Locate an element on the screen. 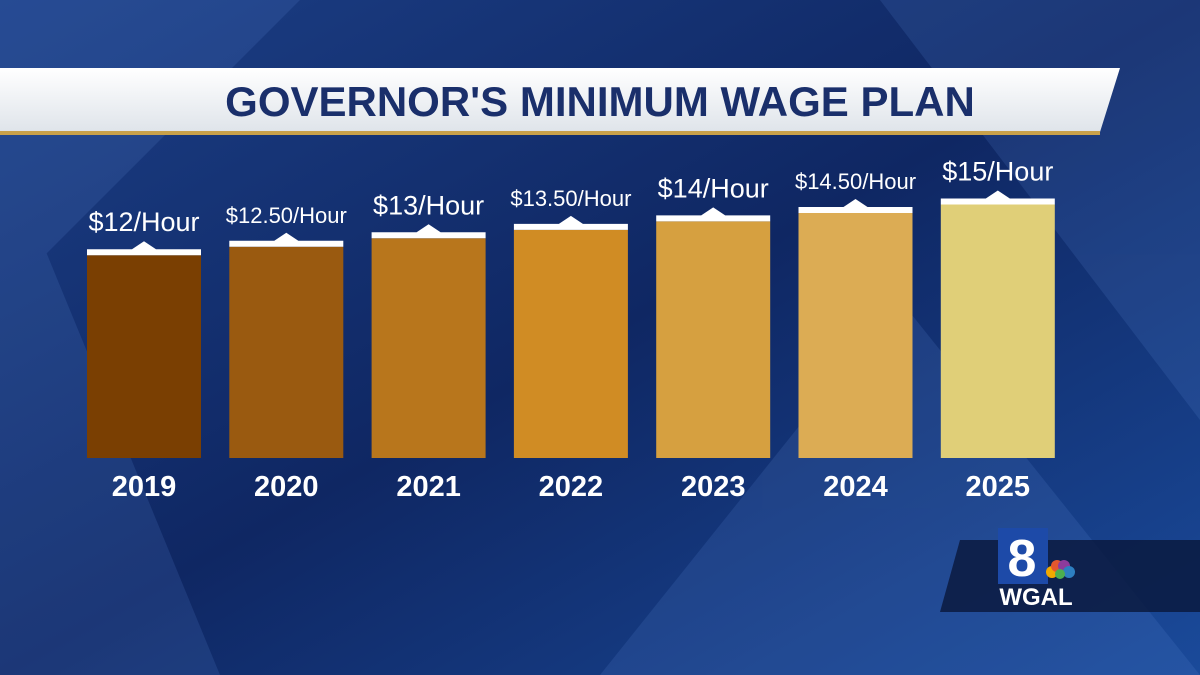 The width and height of the screenshot is (1200, 675). title-banner is located at coordinates (560, 100).